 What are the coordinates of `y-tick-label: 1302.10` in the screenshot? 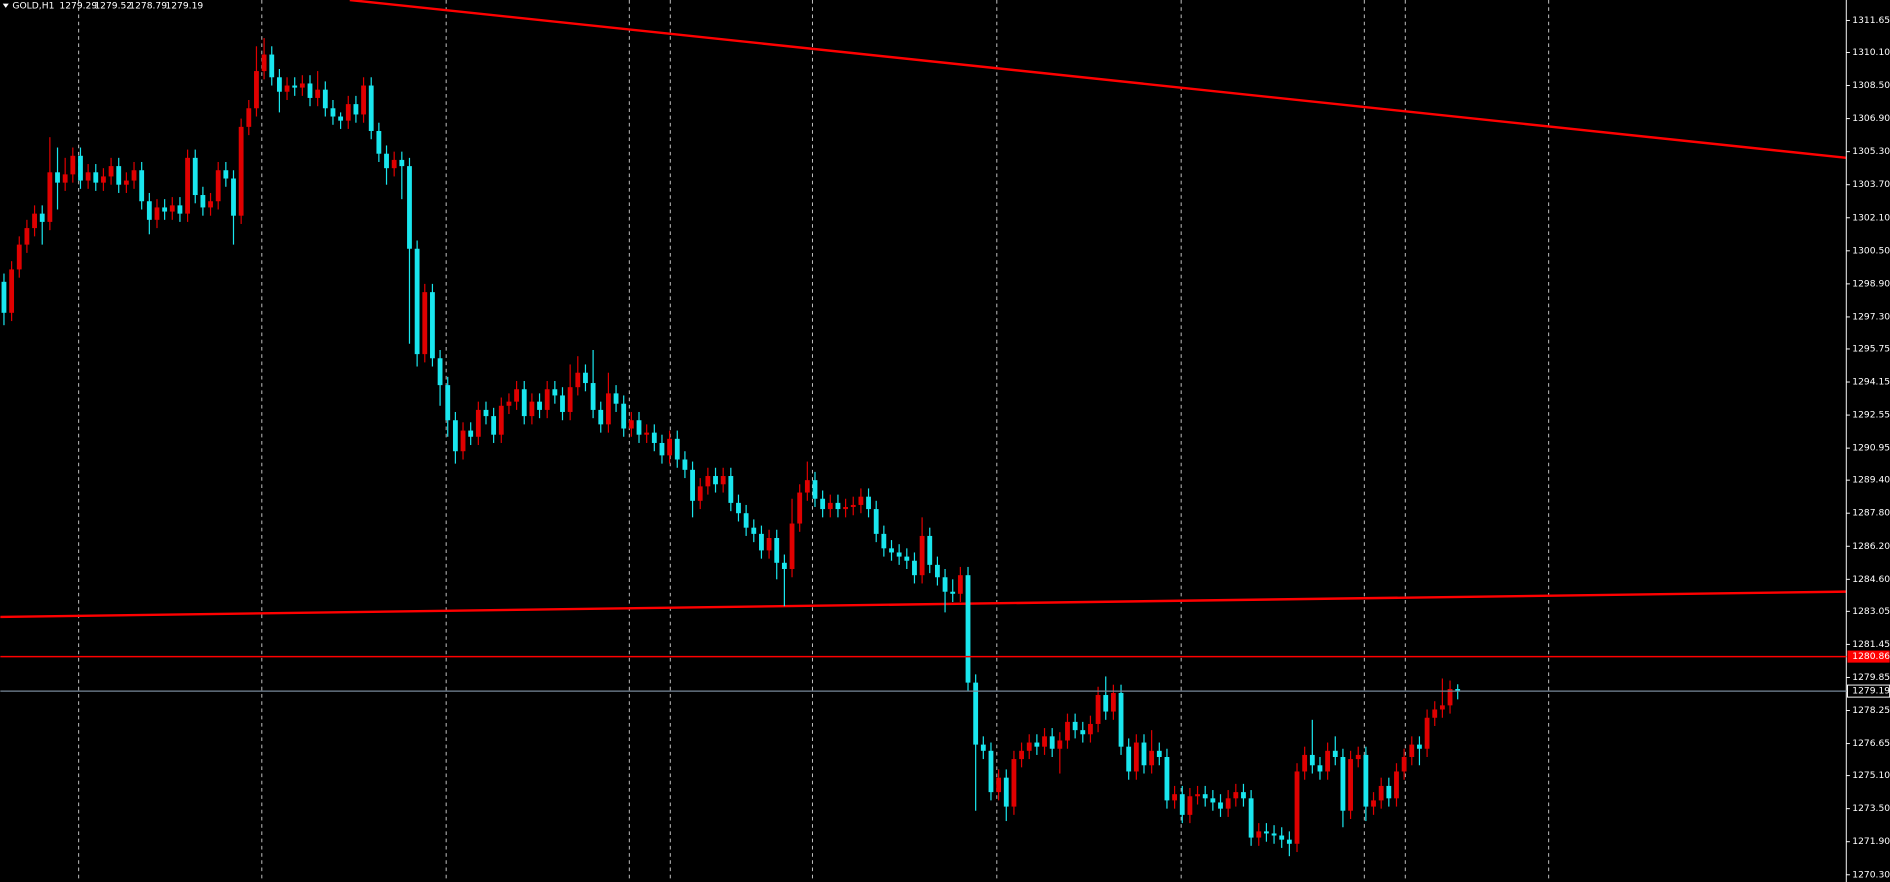 It's located at (1871, 218).